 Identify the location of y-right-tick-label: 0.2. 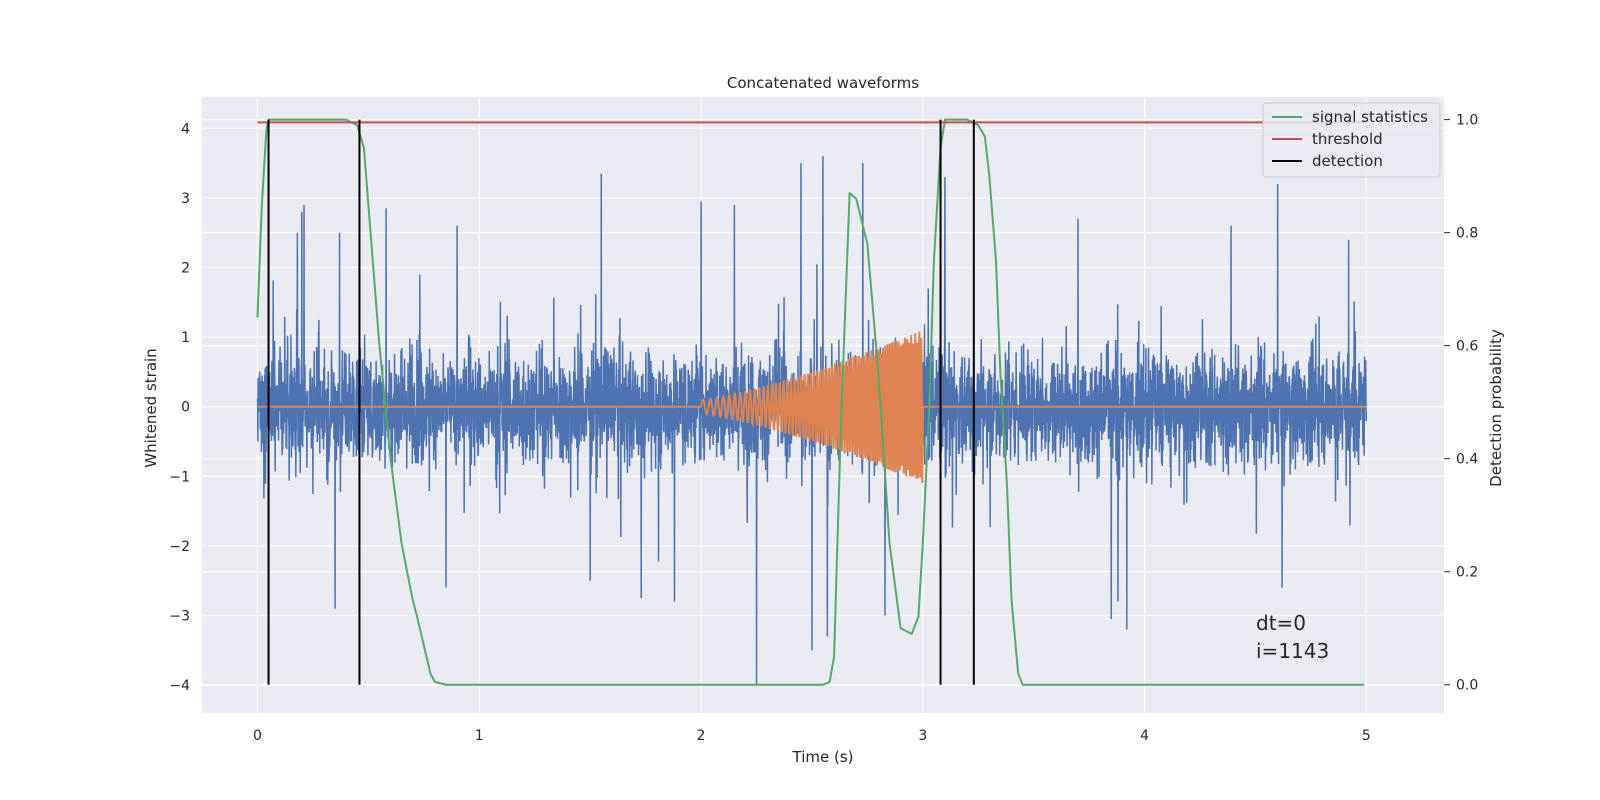
(1467, 573).